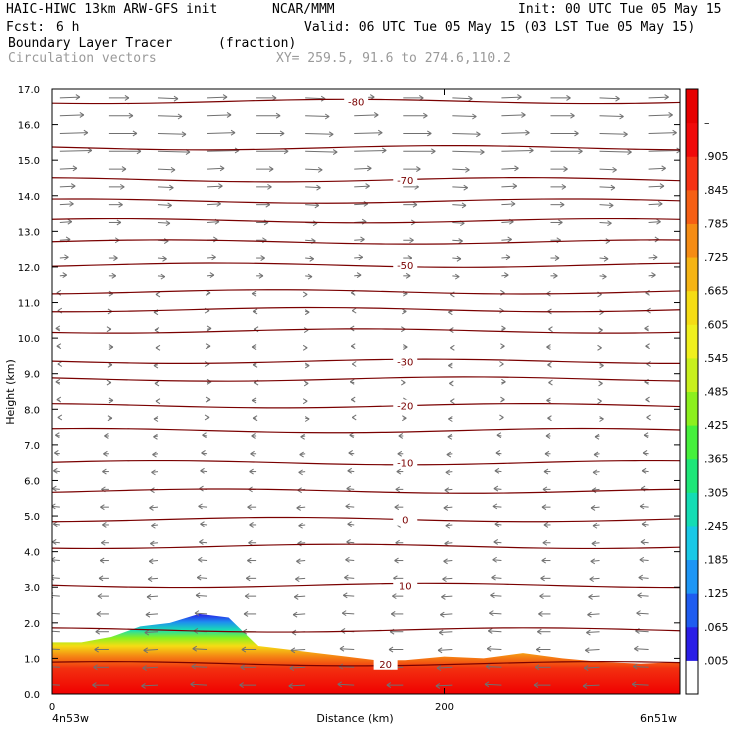  Describe the element at coordinates (29, 90) in the screenshot. I see `y-tick-label: 17.0` at that location.